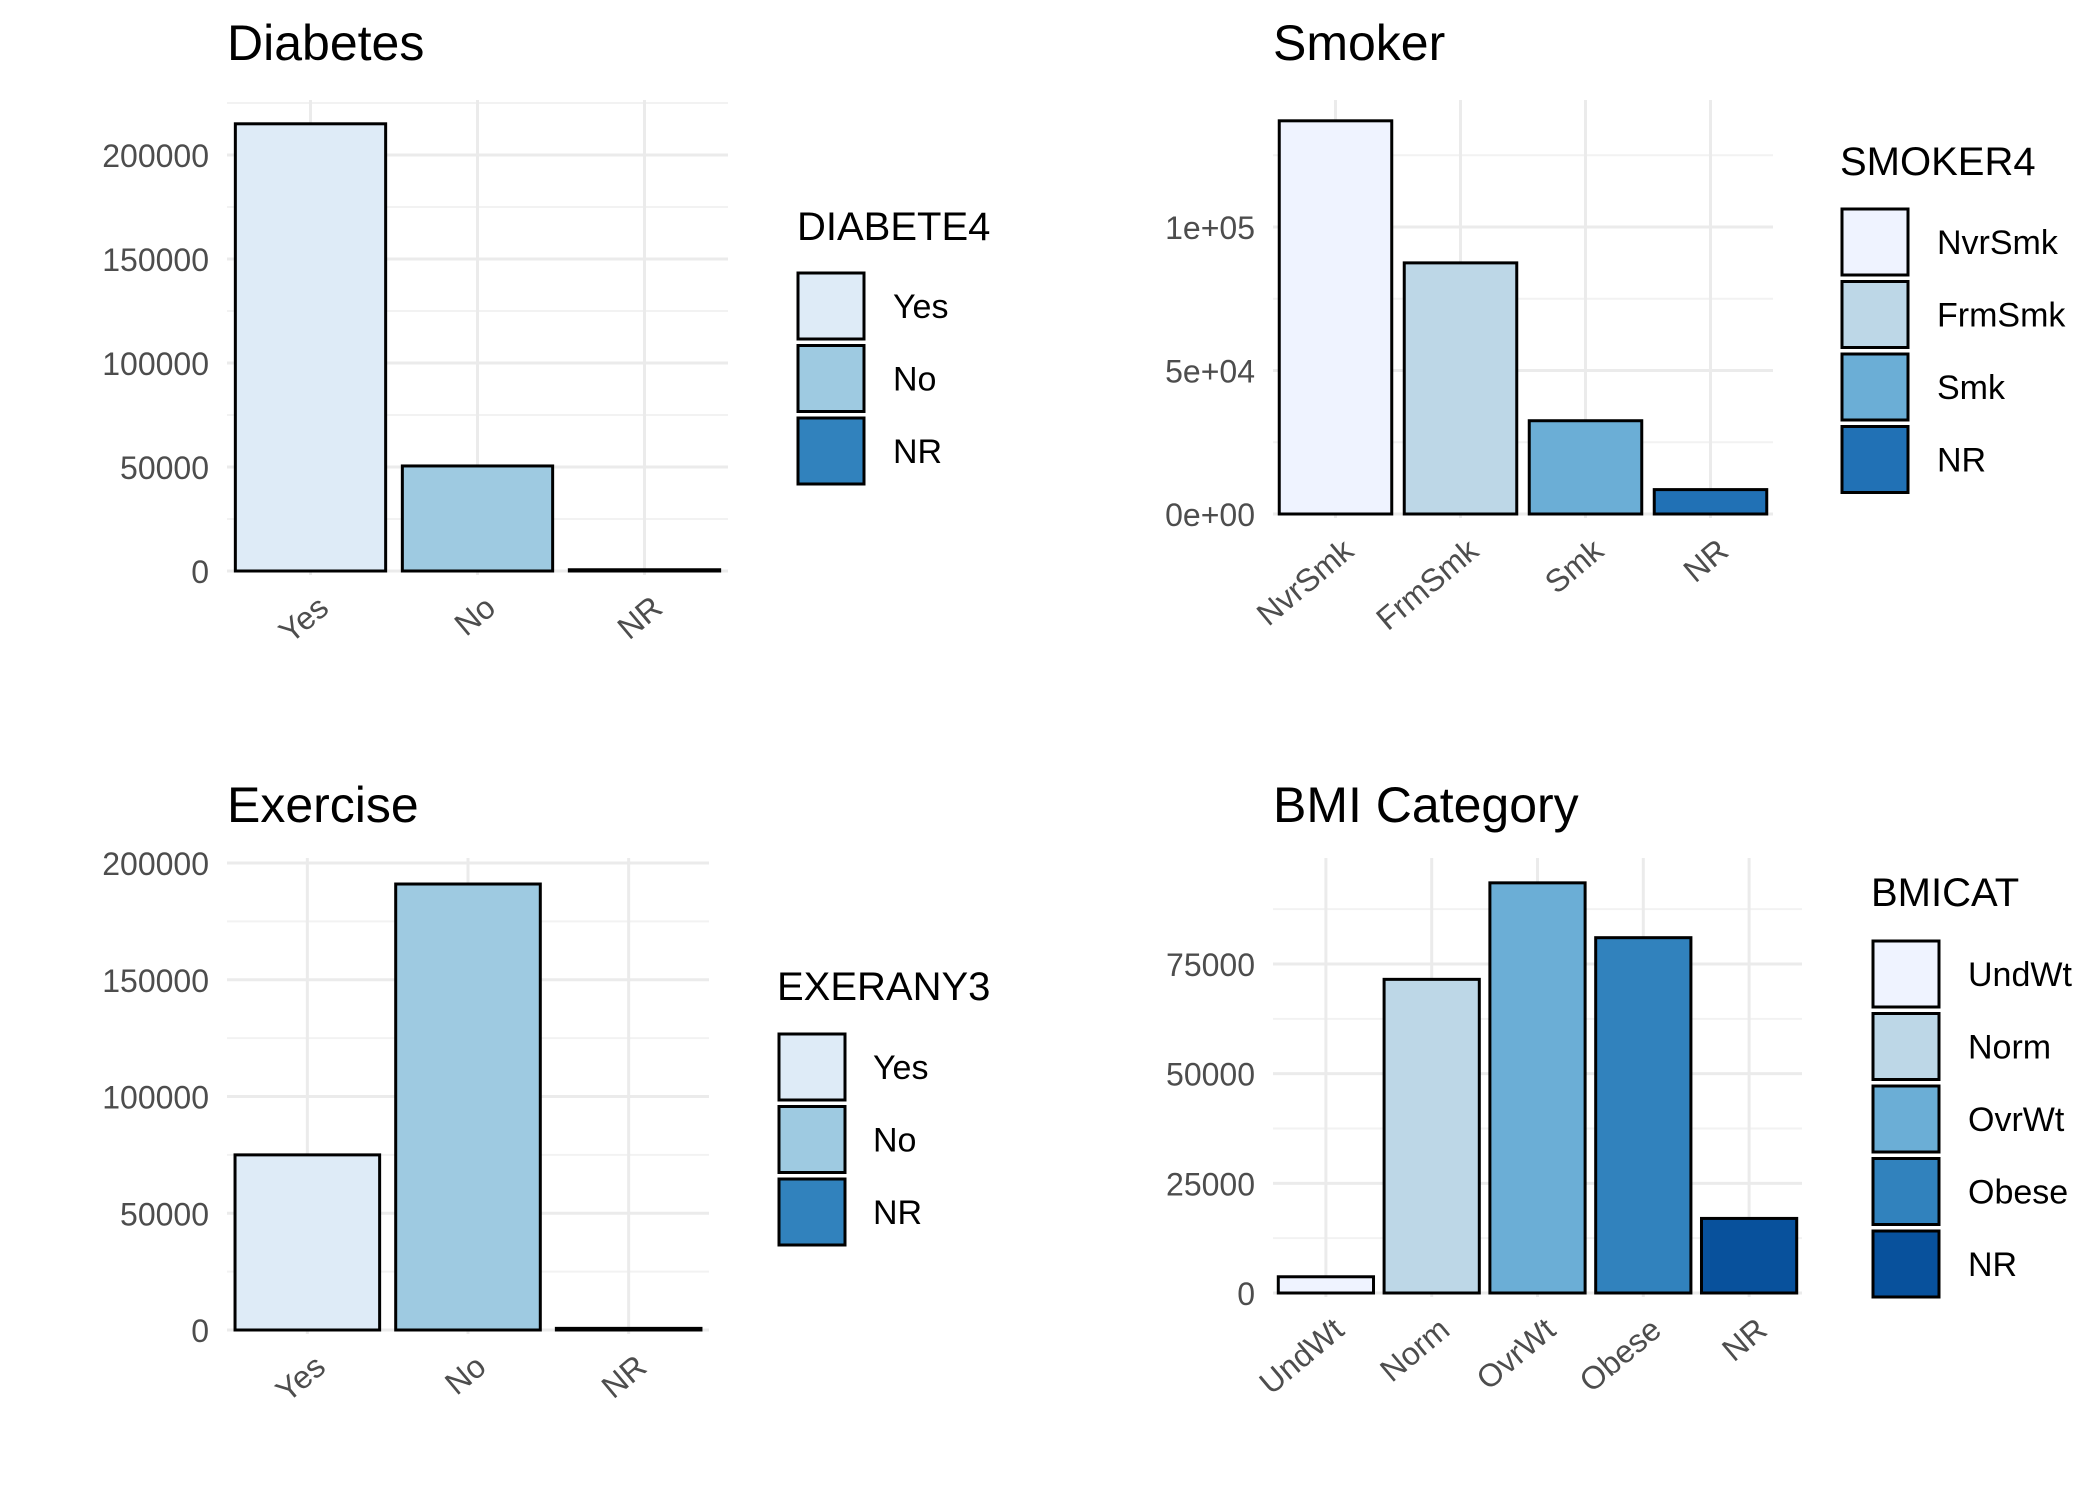  What do you see at coordinates (1427, 584) in the screenshot?
I see `x-tick-label: FrmSmk` at bounding box center [1427, 584].